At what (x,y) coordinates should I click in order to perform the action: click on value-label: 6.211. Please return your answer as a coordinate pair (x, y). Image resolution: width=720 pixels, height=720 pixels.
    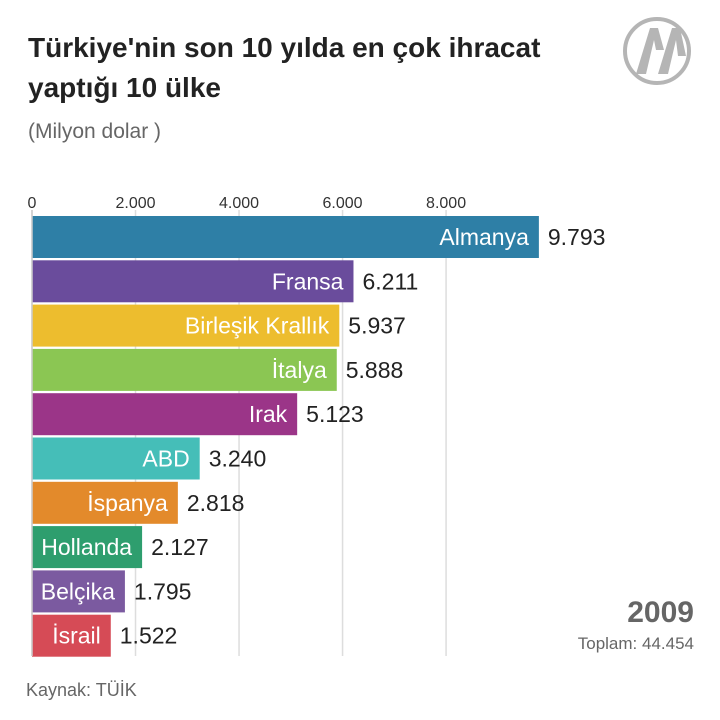
    Looking at the image, I should click on (390, 281).